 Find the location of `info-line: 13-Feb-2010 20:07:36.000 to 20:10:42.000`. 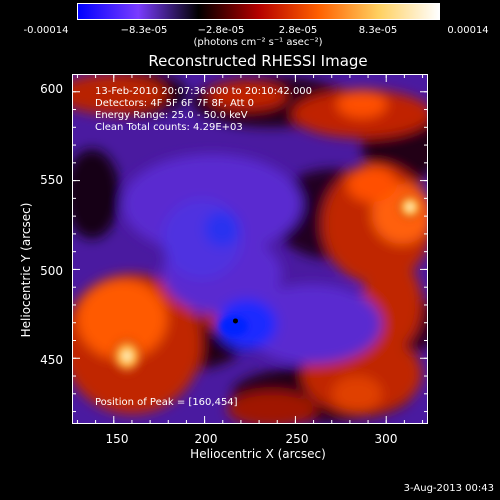

info-line: 13-Feb-2010 20:07:36.000 to 20:10:42.000 is located at coordinates (204, 91).